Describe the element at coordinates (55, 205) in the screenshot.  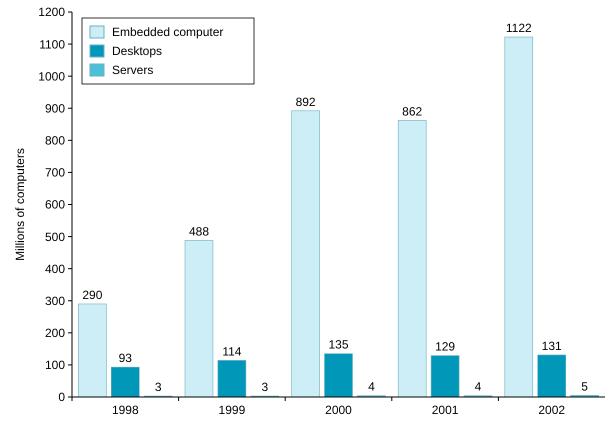
I see `y-tick-label: 600` at that location.